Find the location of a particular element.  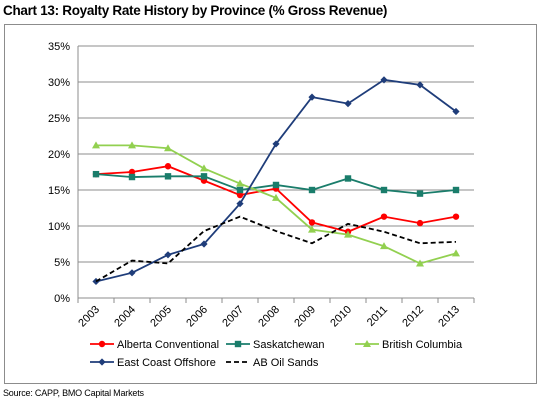

x-tick-label: 2008 is located at coordinates (269, 317).